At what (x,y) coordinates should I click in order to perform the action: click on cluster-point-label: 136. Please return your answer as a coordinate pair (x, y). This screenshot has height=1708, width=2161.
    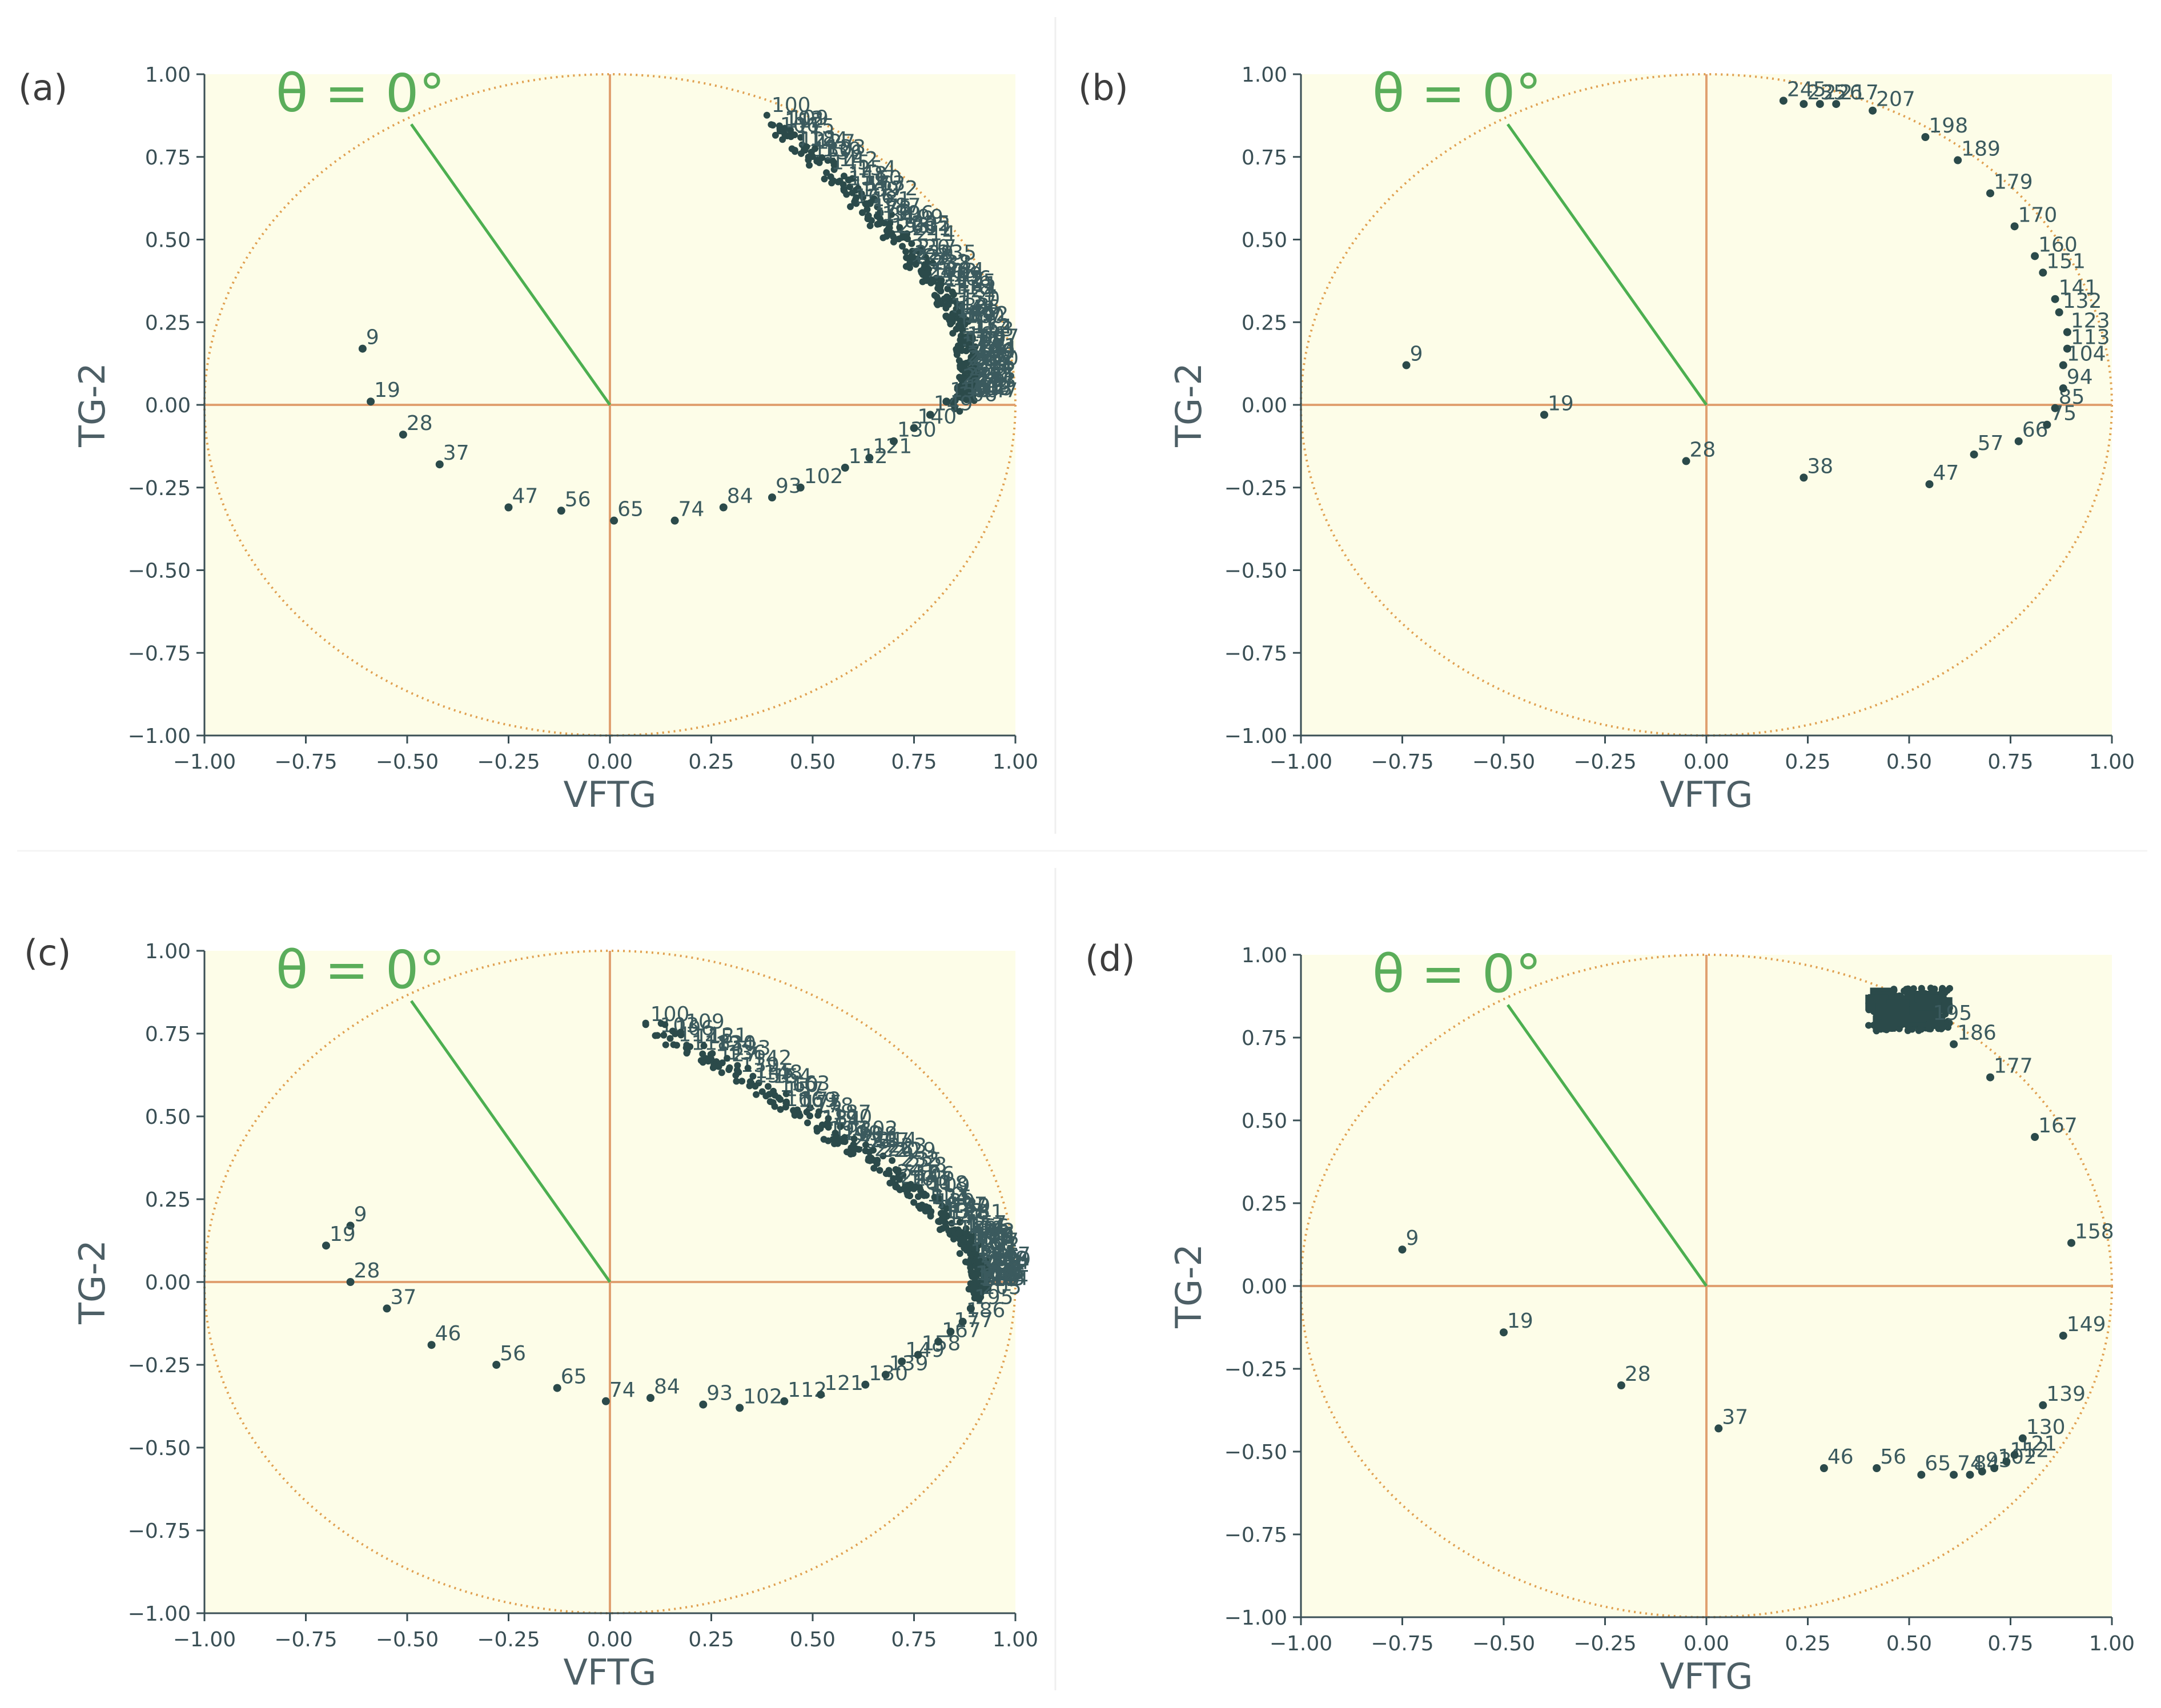
    Looking at the image, I should click on (980, 308).